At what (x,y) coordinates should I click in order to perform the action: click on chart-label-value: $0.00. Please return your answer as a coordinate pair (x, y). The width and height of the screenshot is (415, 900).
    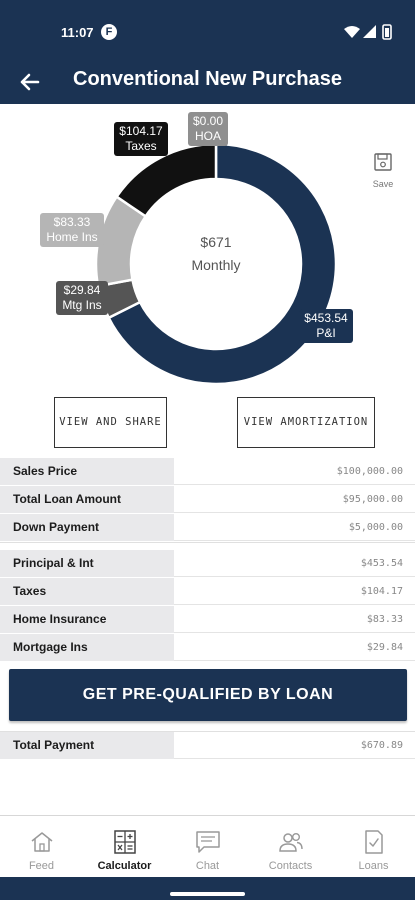
    Looking at the image, I should click on (208, 121).